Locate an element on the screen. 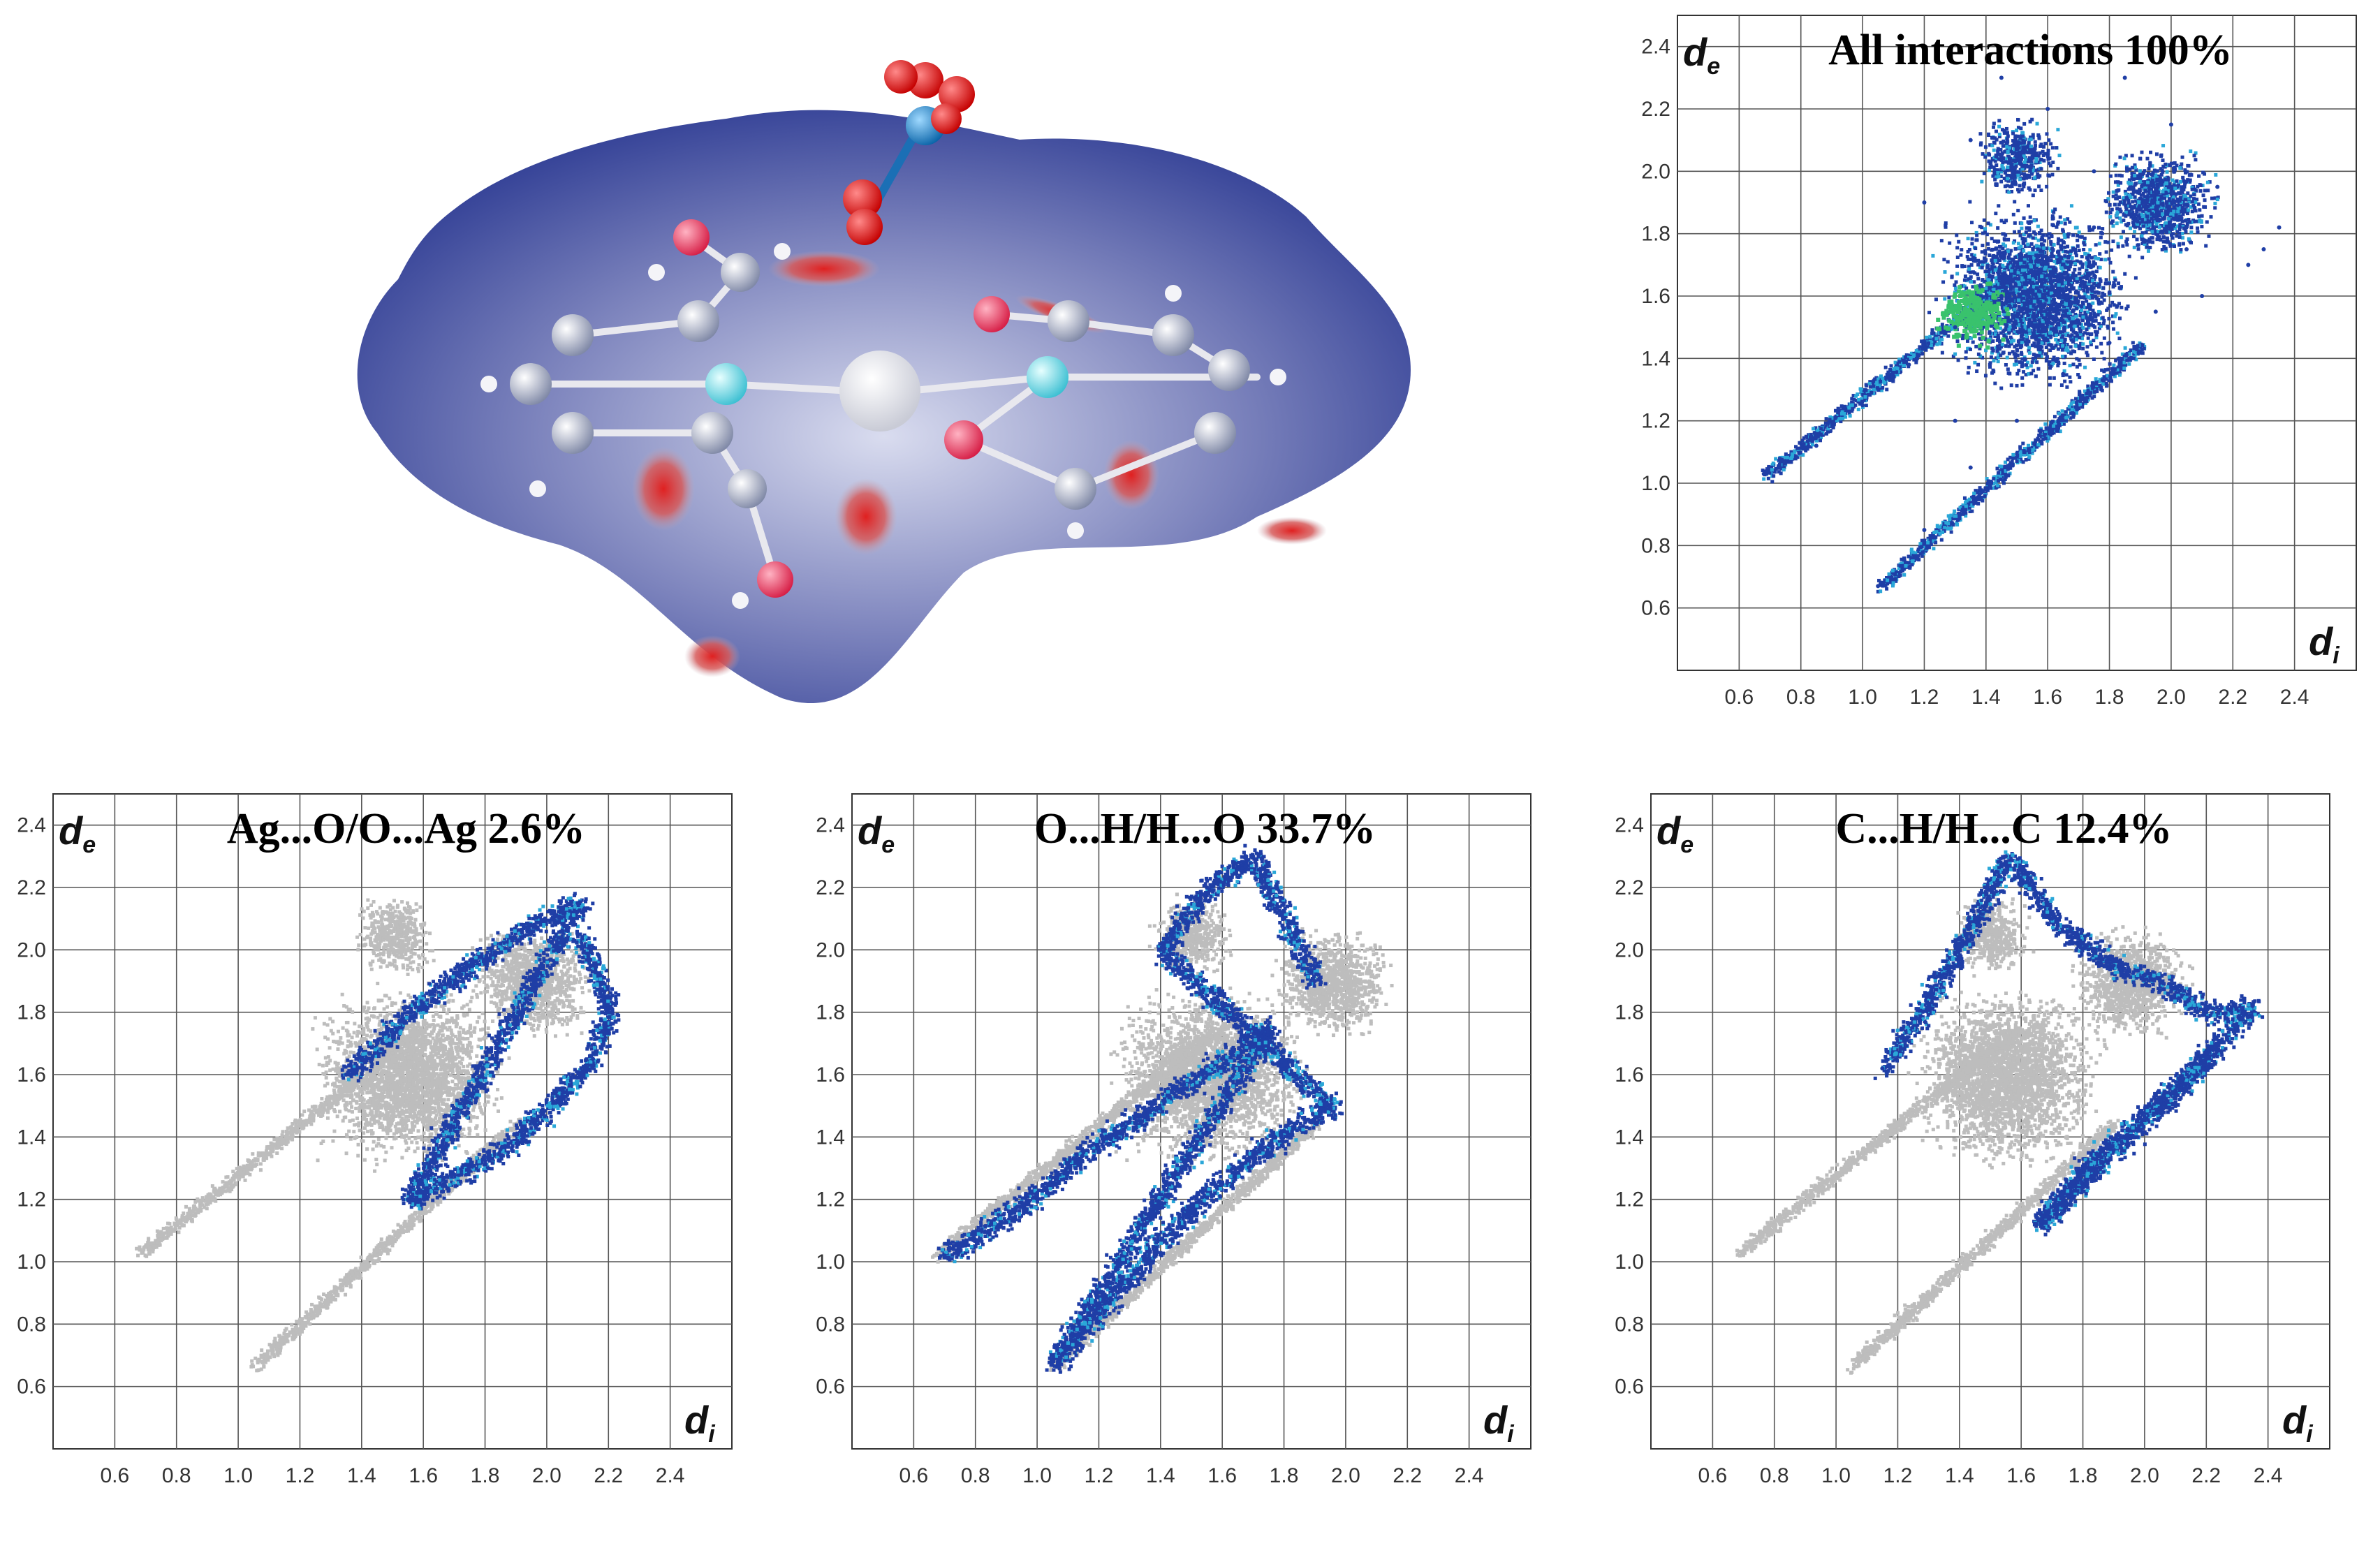 The image size is (2380, 1555). x-tick-label: 1.8 is located at coordinates (2109, 697).